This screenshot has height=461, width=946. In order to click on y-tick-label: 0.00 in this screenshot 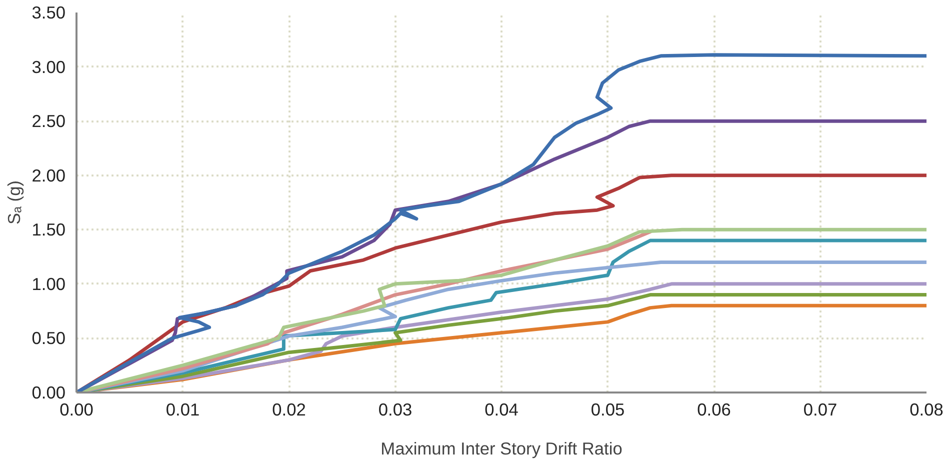, I will do `click(49, 392)`.